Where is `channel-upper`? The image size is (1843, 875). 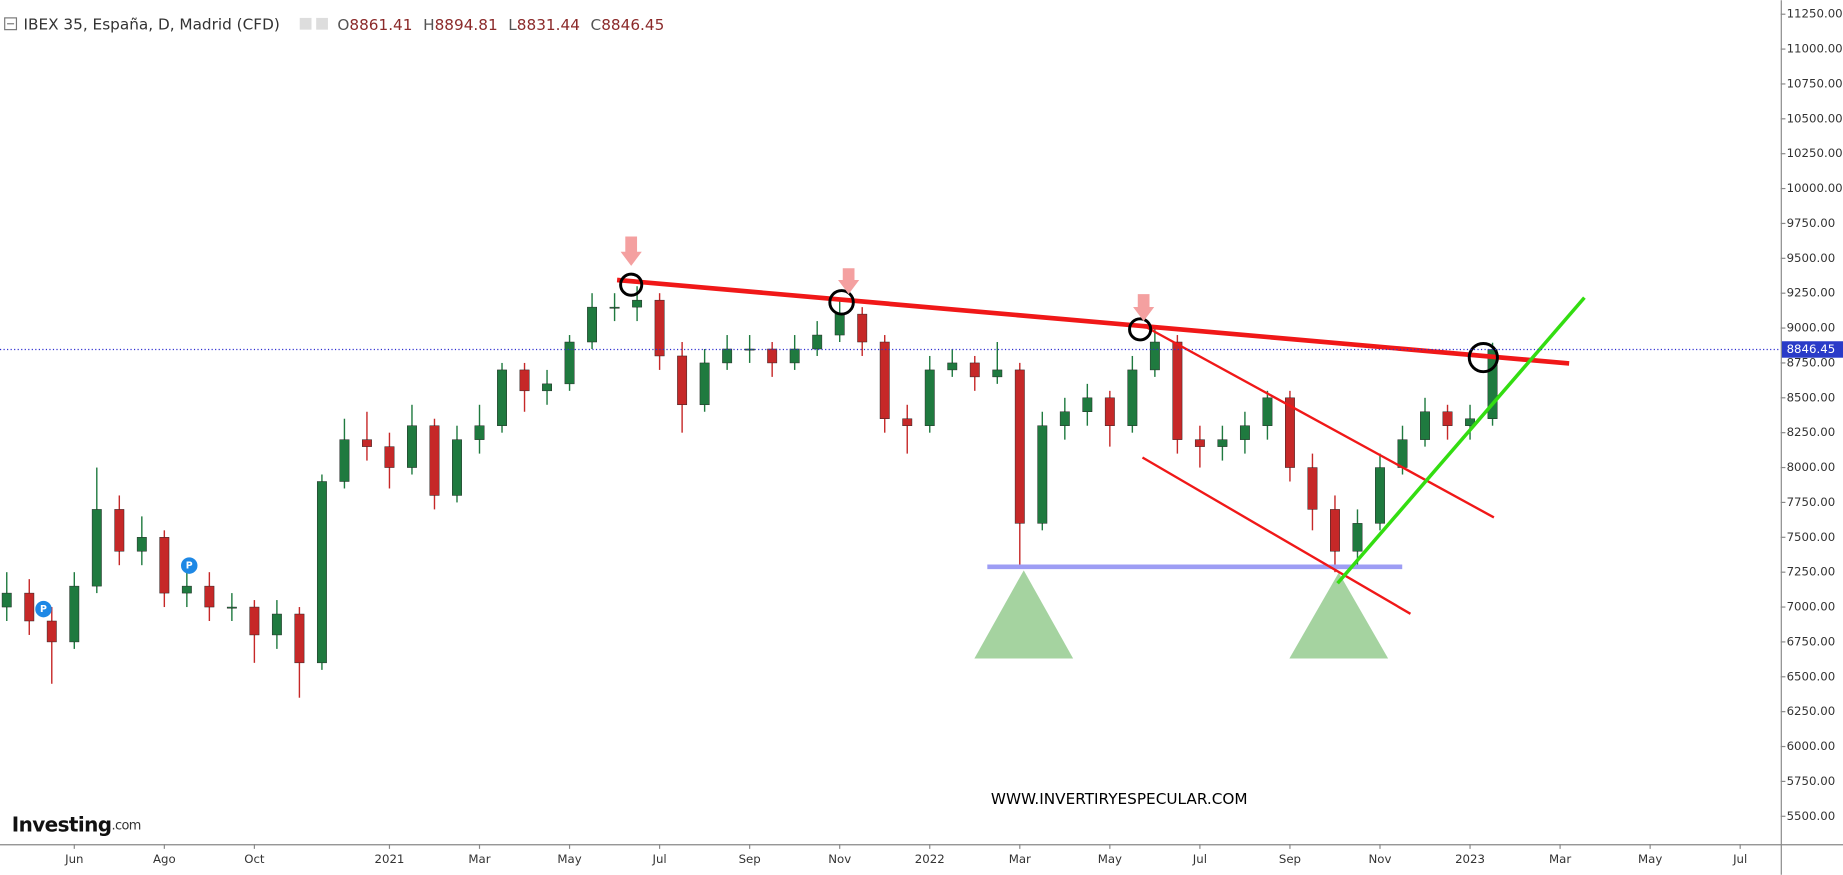
channel-upper is located at coordinates (1320, 422).